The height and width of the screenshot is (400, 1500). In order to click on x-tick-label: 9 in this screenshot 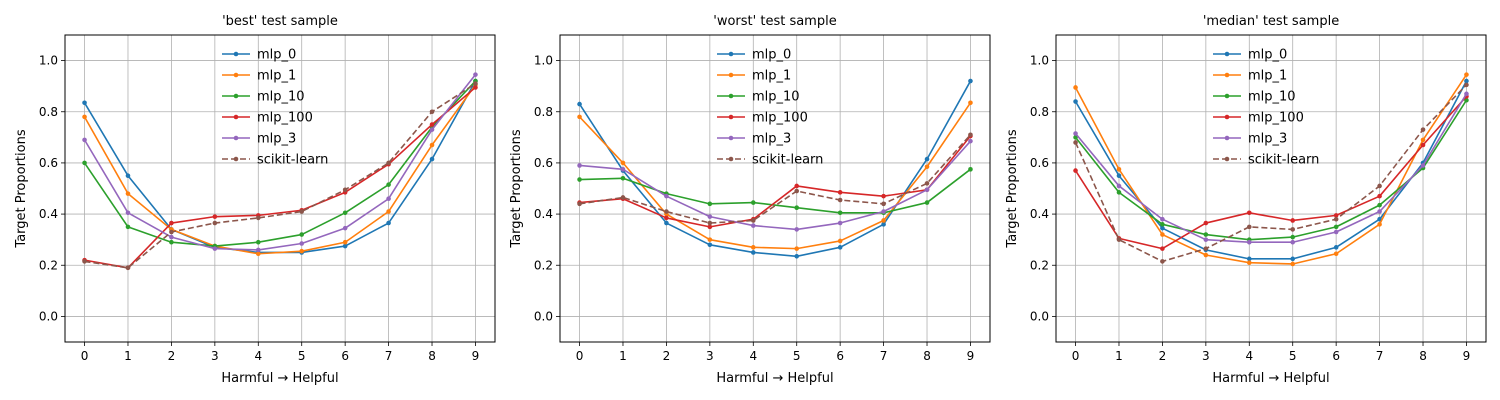, I will do `click(476, 356)`.